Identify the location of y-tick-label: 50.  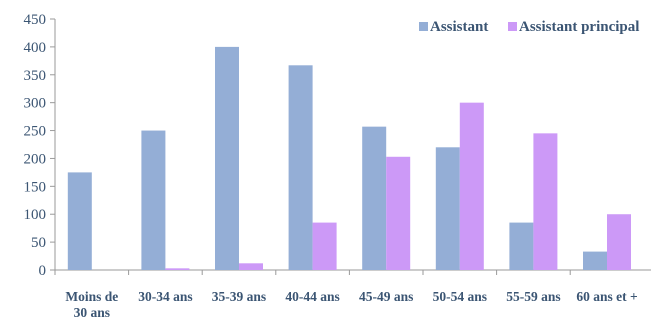
(38, 243).